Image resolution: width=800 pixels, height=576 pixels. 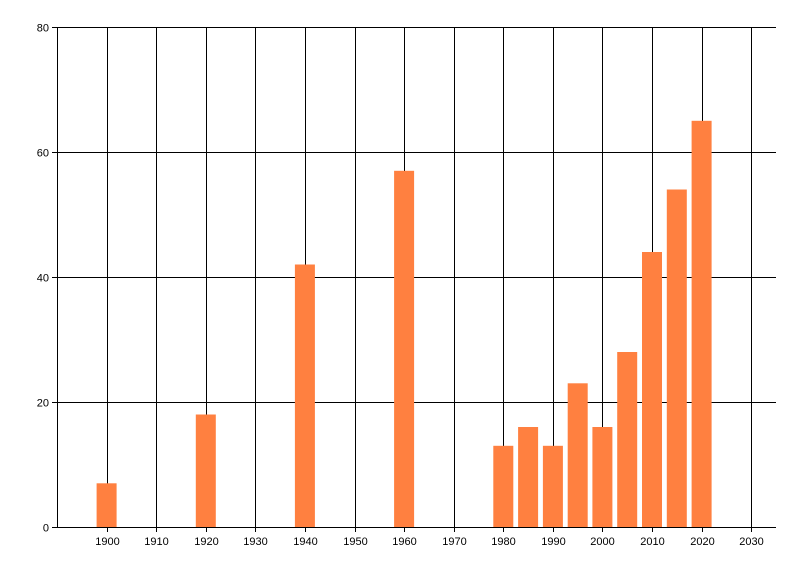 I want to click on bar-1900, so click(x=106, y=505).